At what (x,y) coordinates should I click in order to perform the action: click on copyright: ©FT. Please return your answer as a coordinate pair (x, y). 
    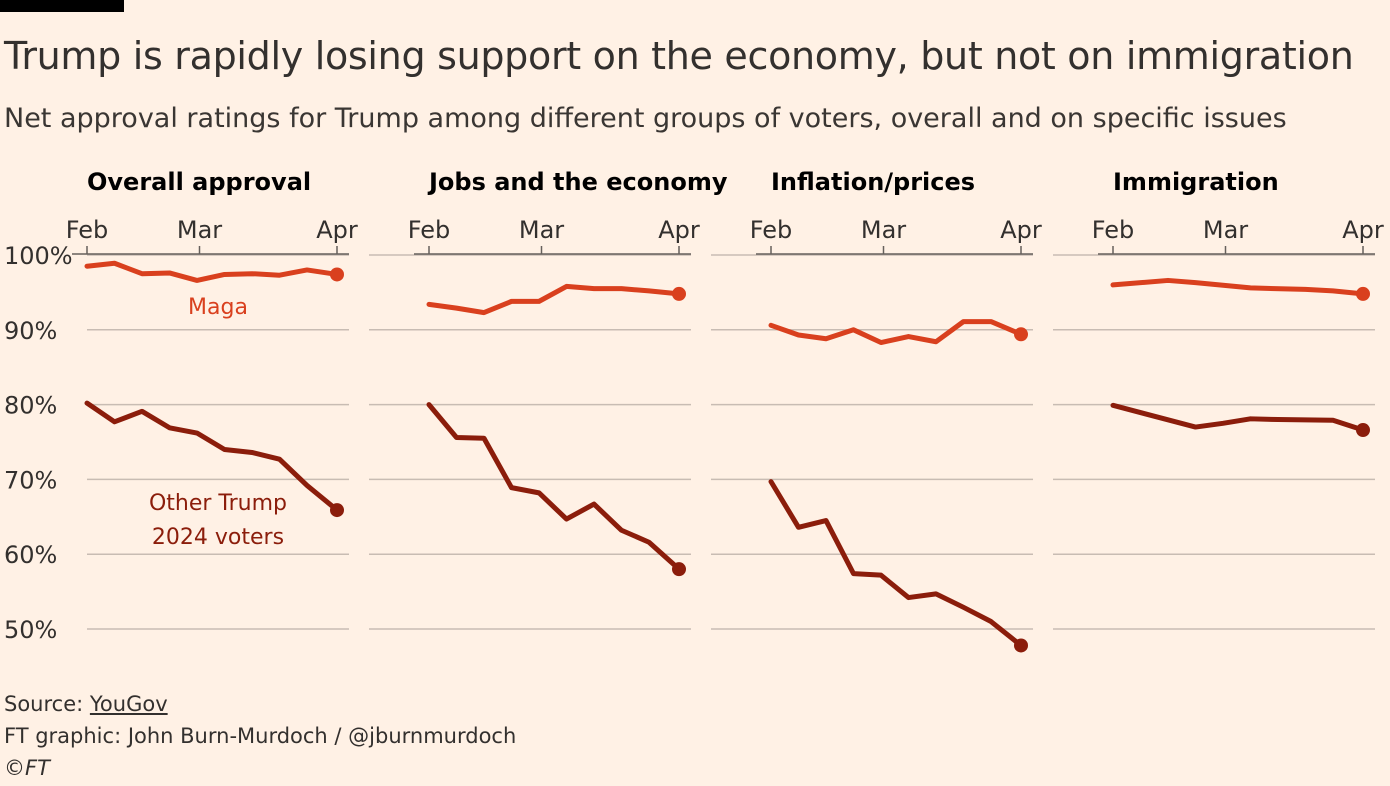
    Looking at the image, I should click on (27, 768).